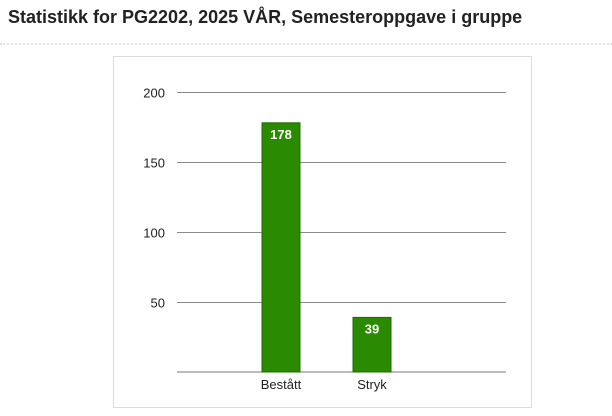  I want to click on x-category-label: Stryk, so click(372, 384).